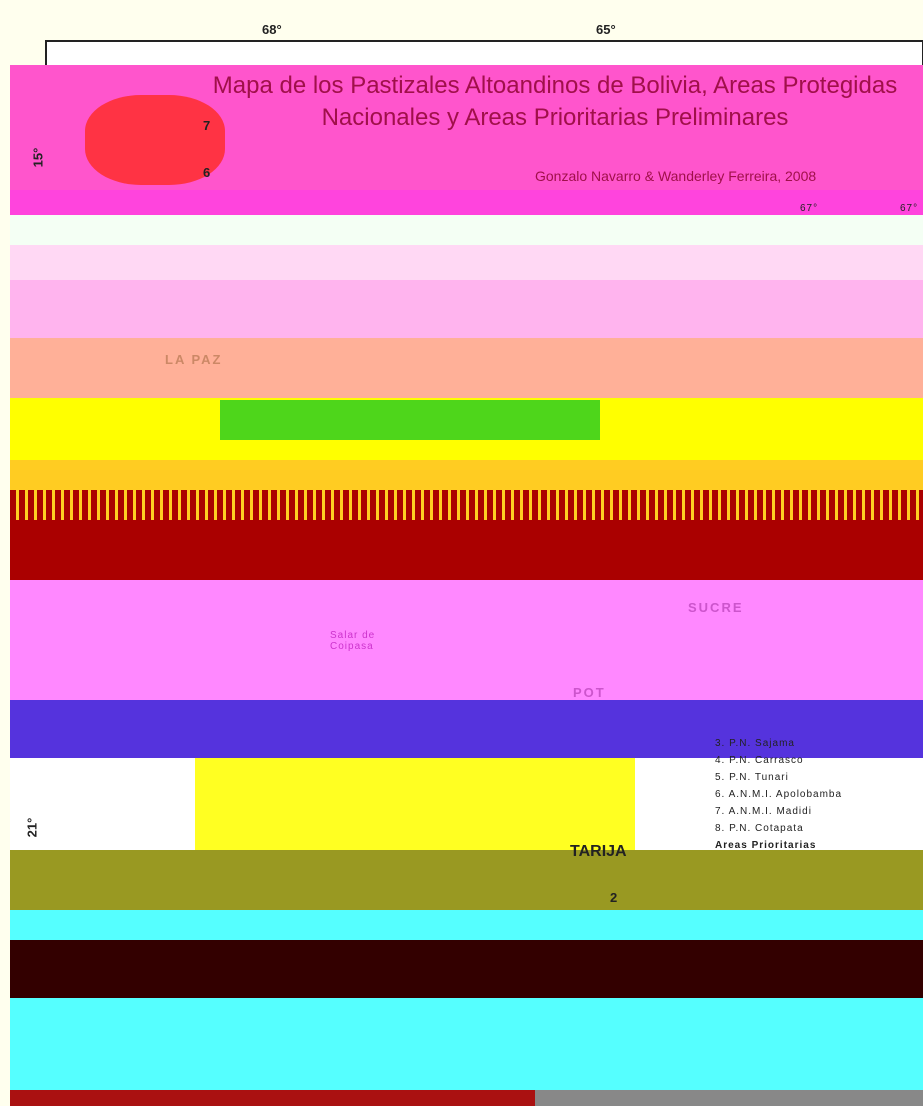  I want to click on yellow-region, so click(415, 804).